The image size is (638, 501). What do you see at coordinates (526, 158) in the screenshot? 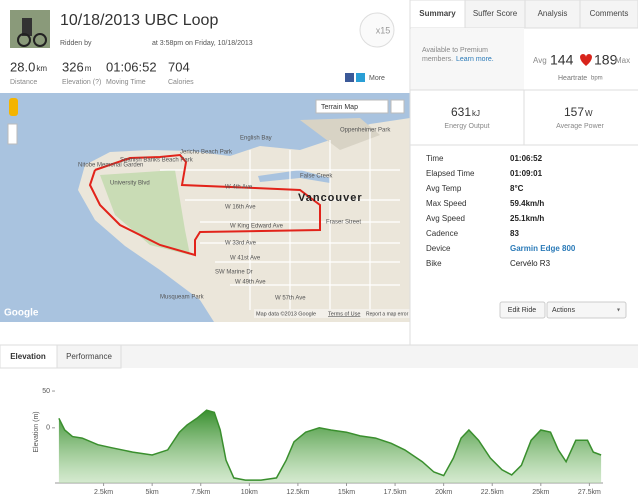
I see `detail-value: 01:06:52` at bounding box center [526, 158].